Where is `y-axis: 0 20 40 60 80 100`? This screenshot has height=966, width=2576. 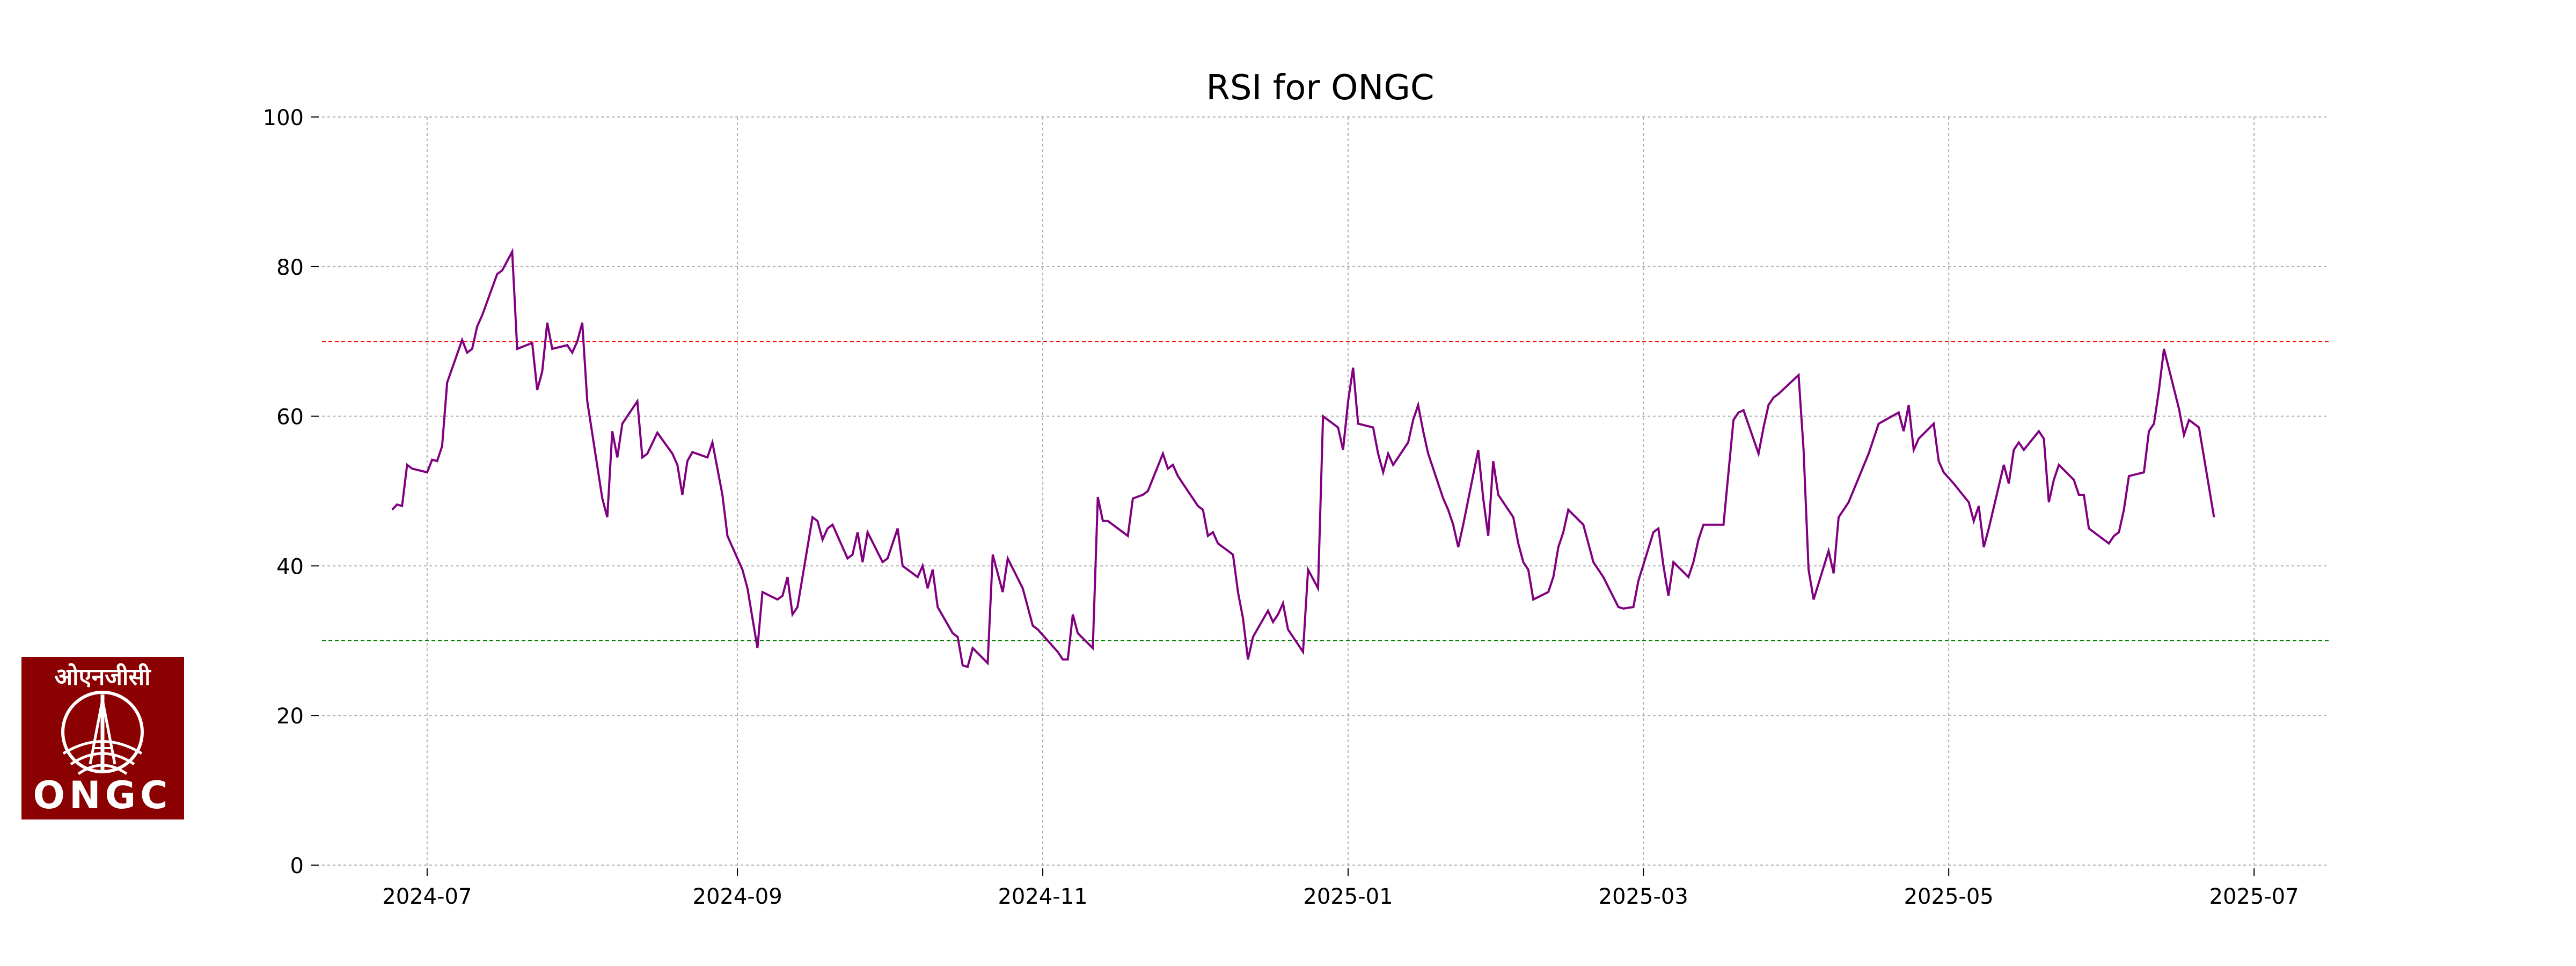
y-axis: 0 20 40 60 80 100 is located at coordinates (291, 492).